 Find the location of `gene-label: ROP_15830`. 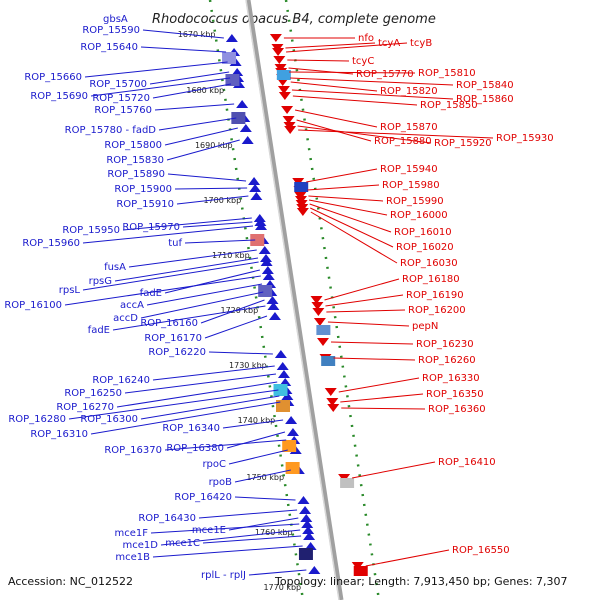

gene-label: ROP_15830 is located at coordinates (135, 160).